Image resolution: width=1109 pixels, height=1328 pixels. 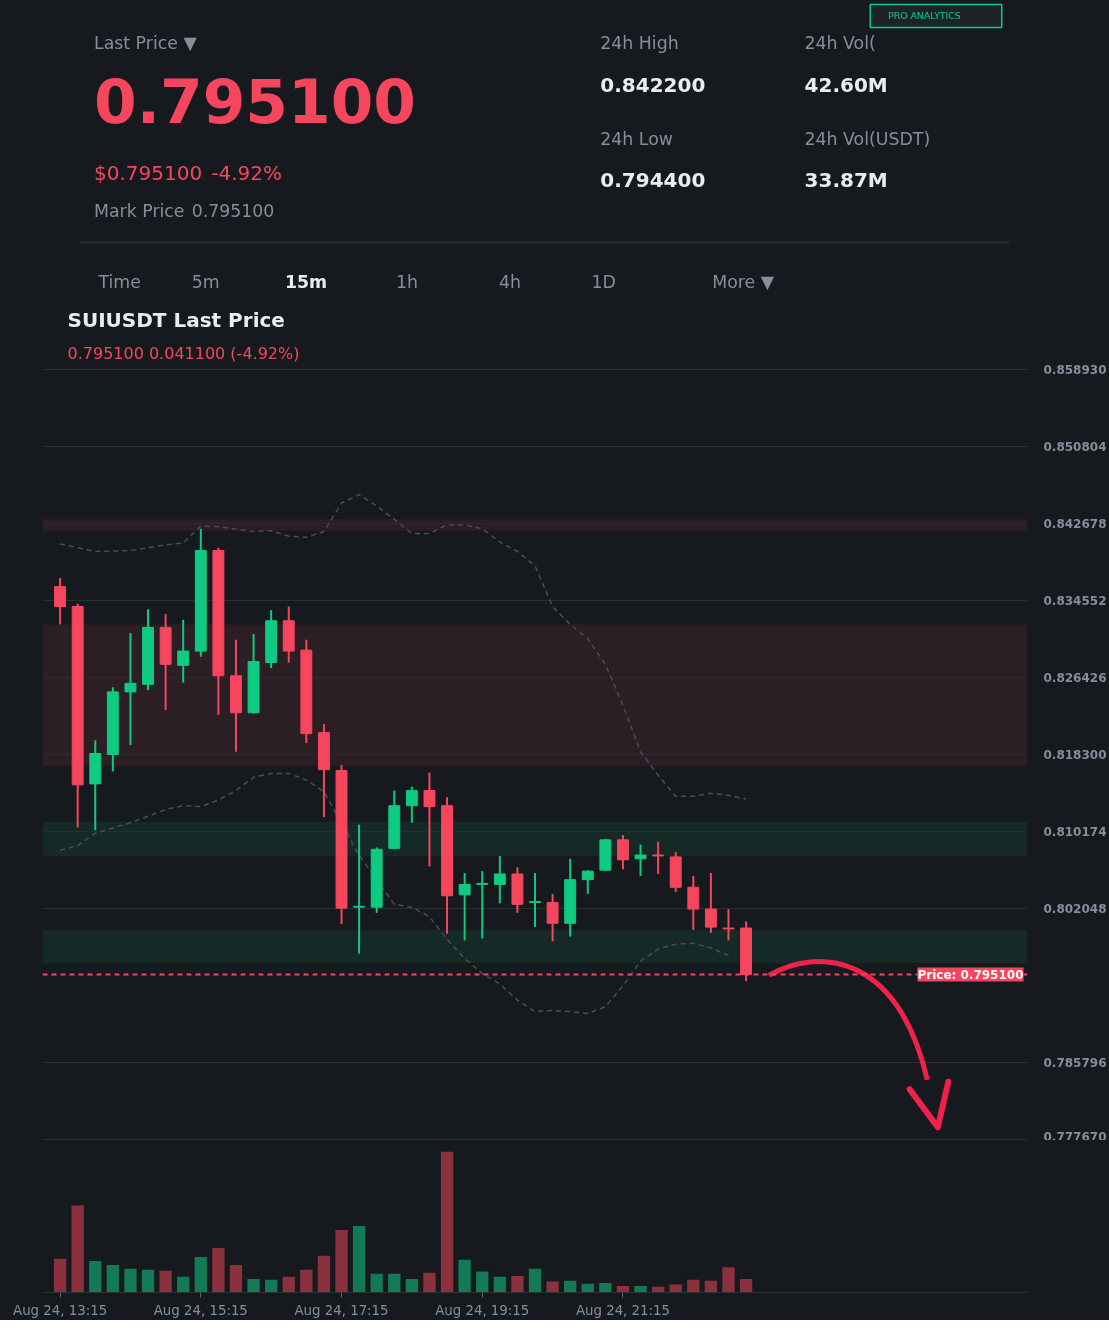 I want to click on x-tick-label: Aug 24, 13:15, so click(x=60, y=1310).